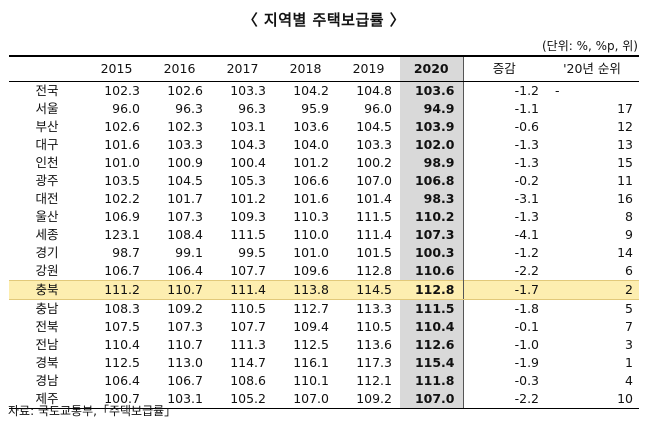 The image size is (648, 429). Describe the element at coordinates (503, 109) in the screenshot. I see `change-cell: -1.1` at that location.